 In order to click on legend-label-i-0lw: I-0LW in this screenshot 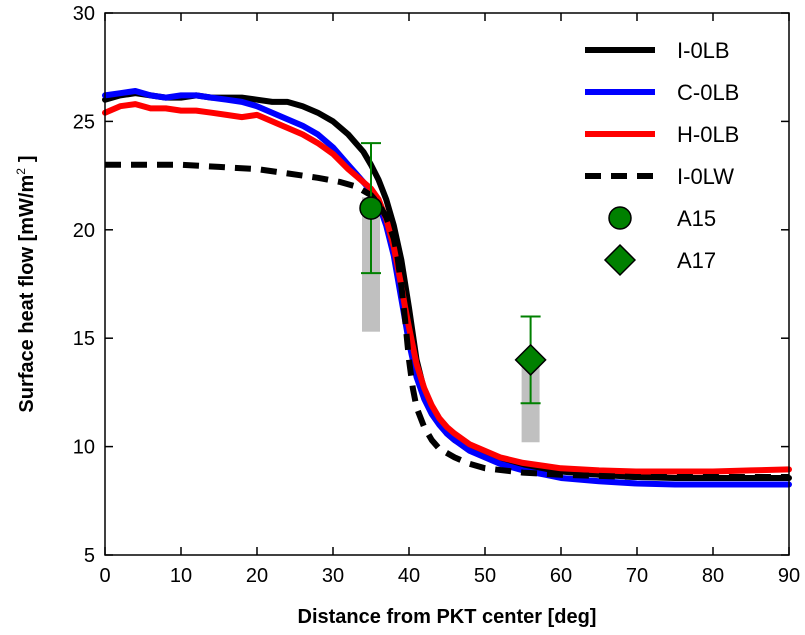, I will do `click(705, 176)`.